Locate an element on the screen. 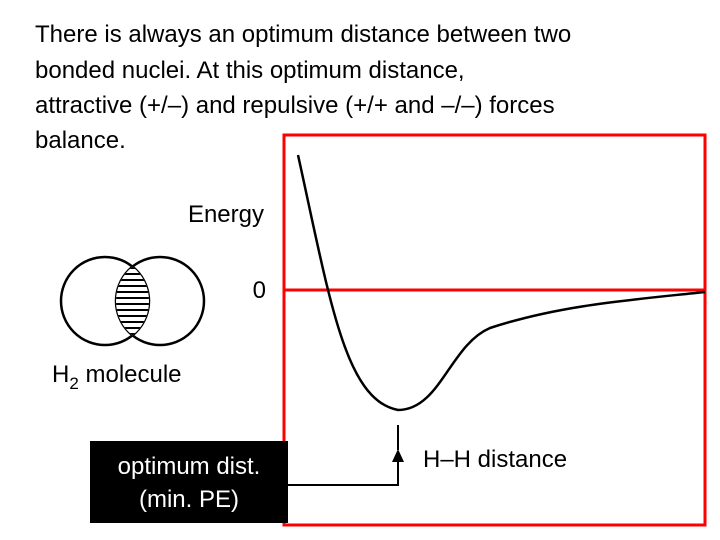 This screenshot has height=540, width=720. callout-line: (min. PE) is located at coordinates (189, 499).